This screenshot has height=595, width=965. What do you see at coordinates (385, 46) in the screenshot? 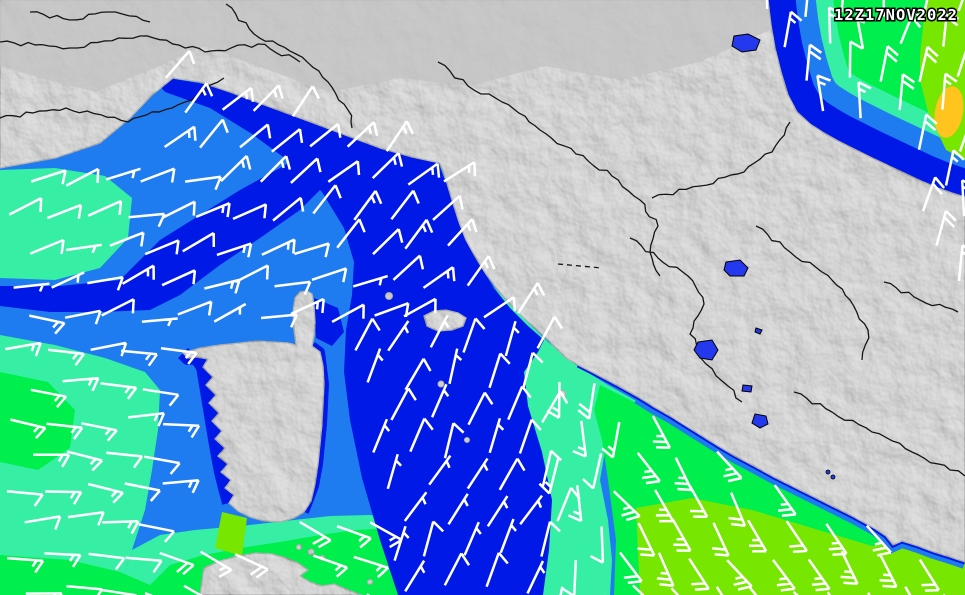
I see `po-valley-flat-overlay` at bounding box center [385, 46].